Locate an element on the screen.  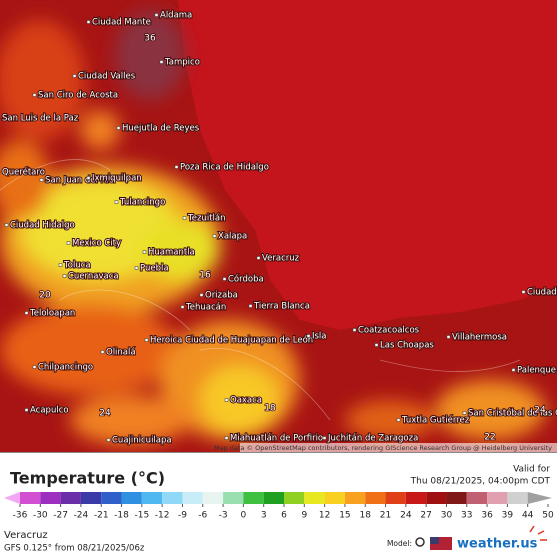
city-label: Ciudad Hidalgo is located at coordinates (42, 226).